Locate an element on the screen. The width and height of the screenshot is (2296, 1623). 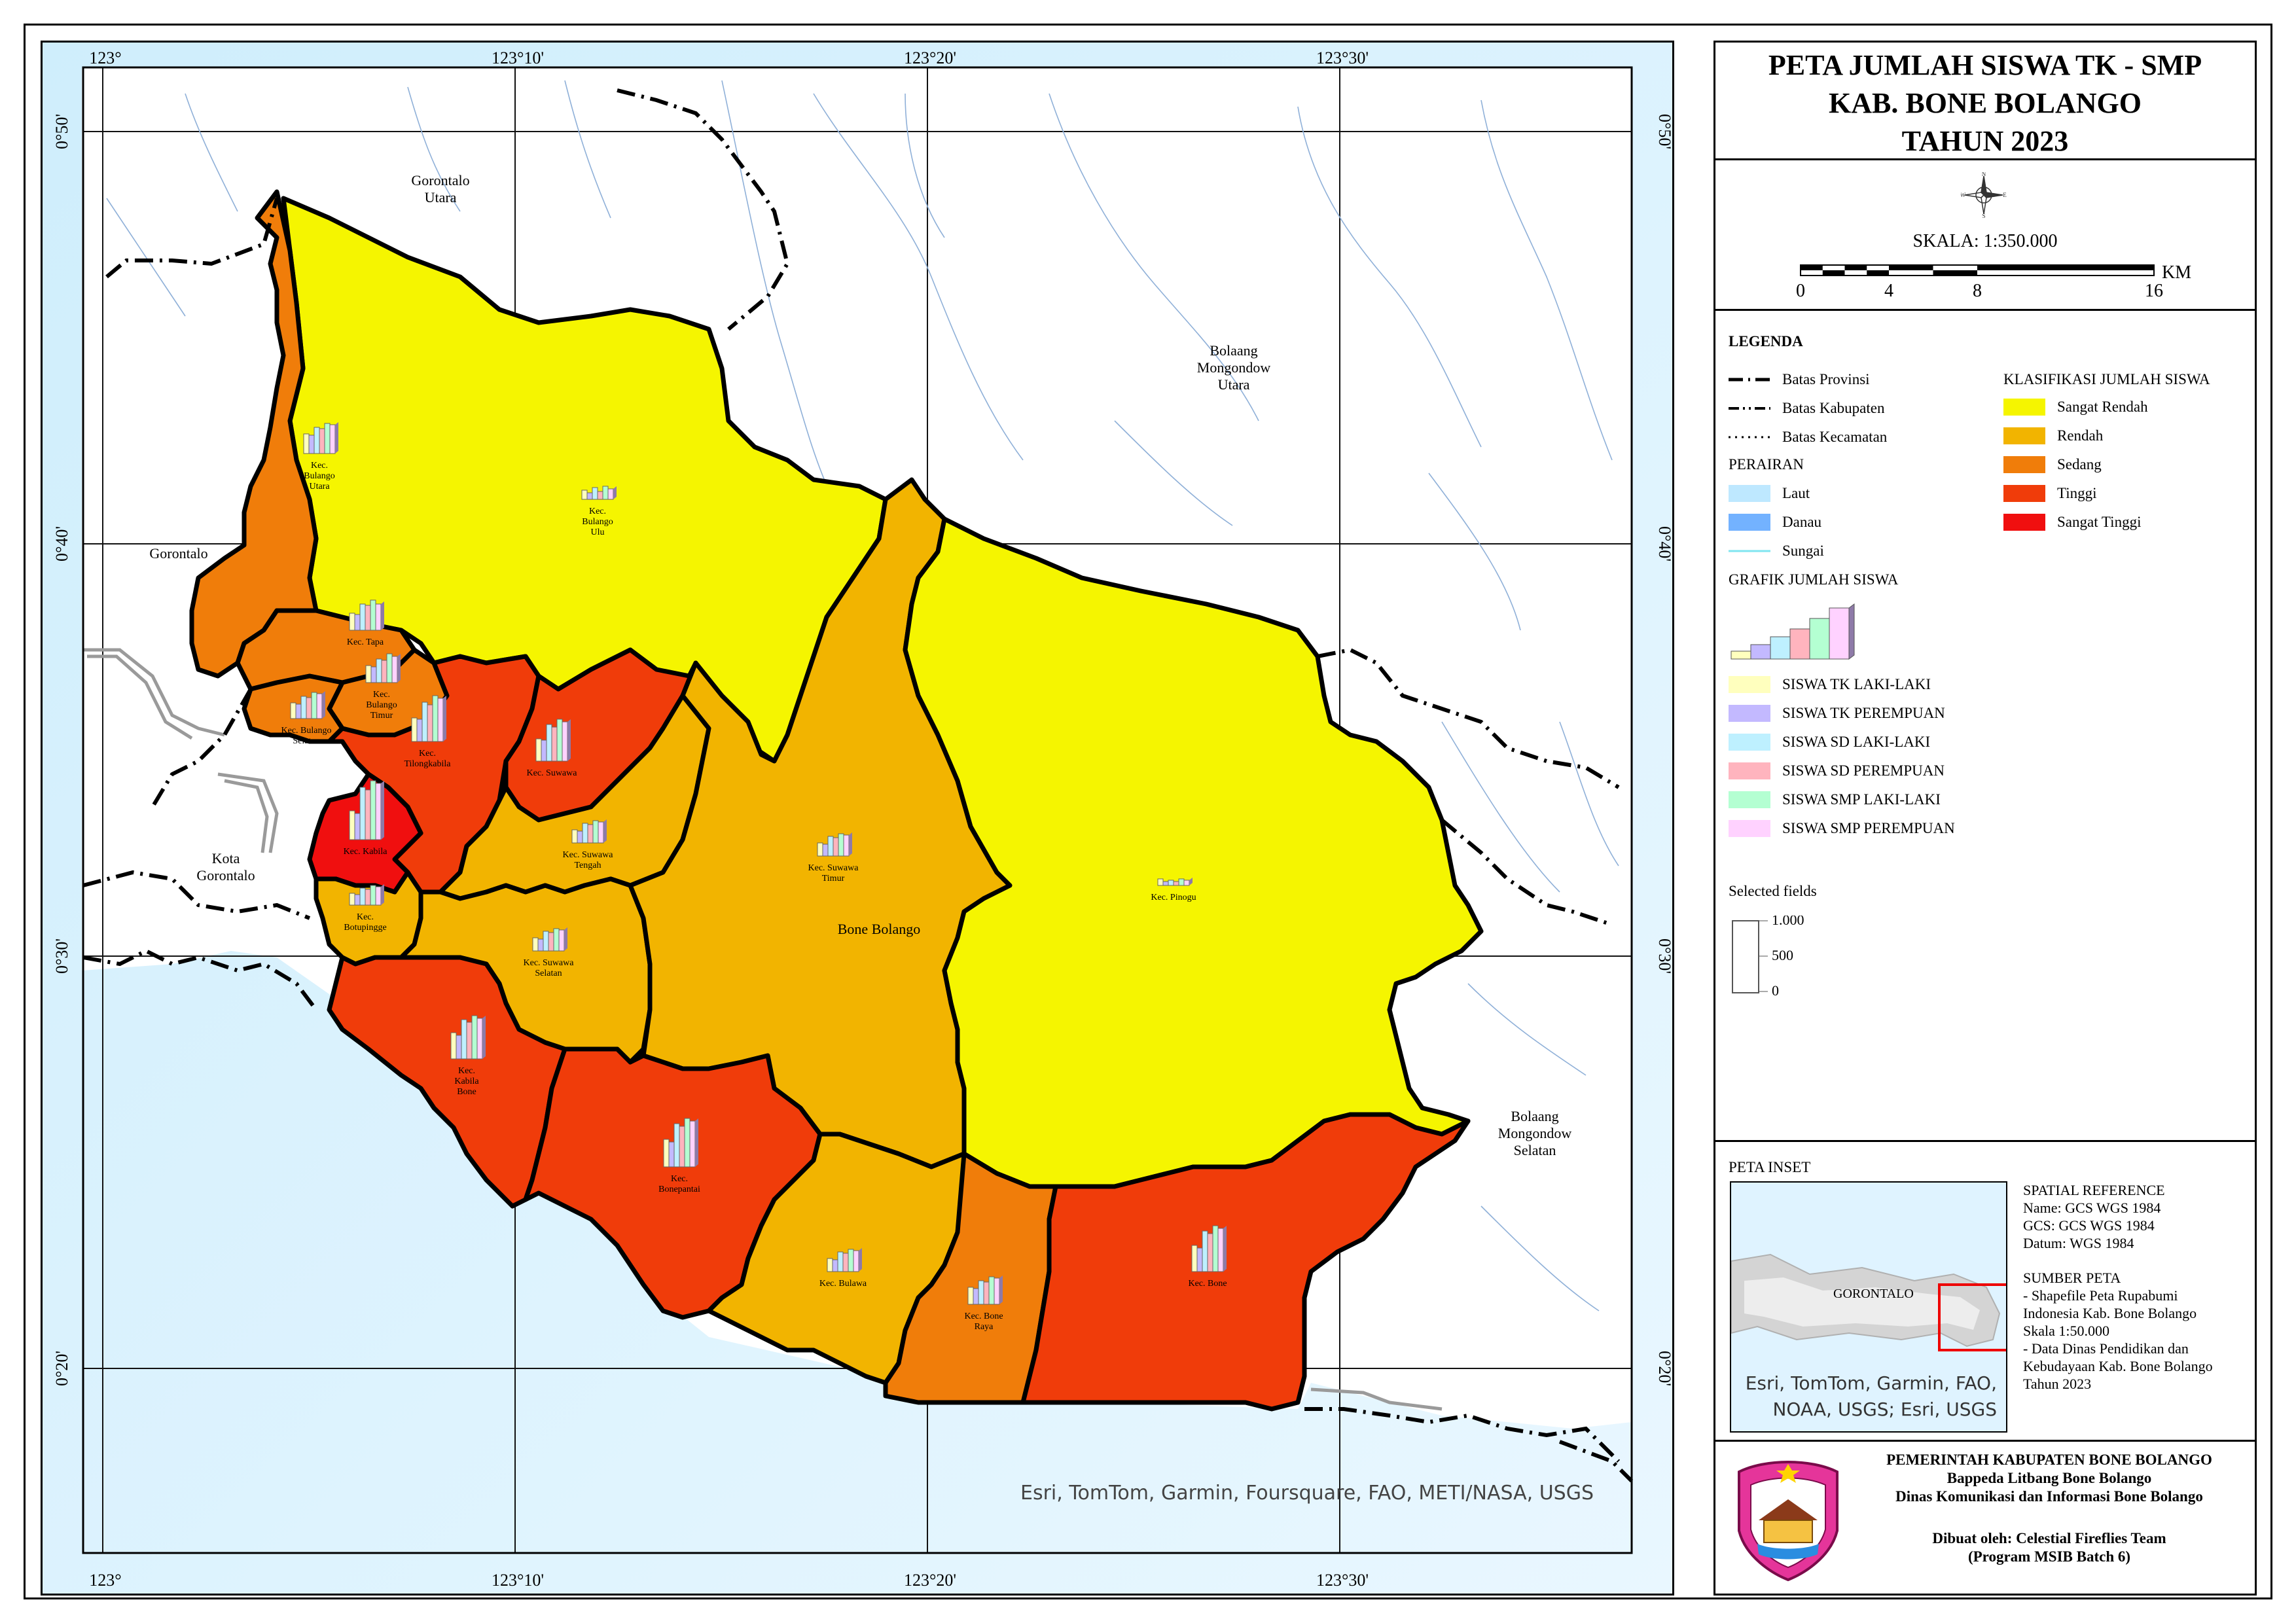
inset-heading: PETA INSET is located at coordinates (1770, 1167).